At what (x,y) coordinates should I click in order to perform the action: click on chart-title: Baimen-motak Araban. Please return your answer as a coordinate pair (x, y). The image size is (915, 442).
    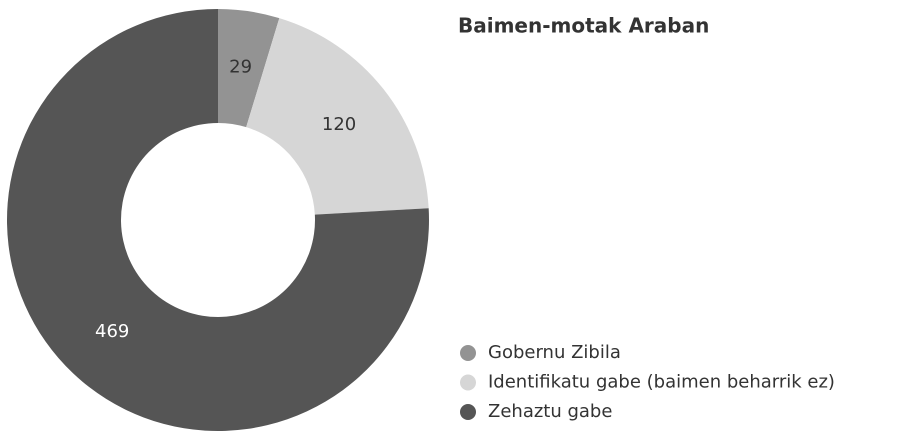
    Looking at the image, I should click on (583, 26).